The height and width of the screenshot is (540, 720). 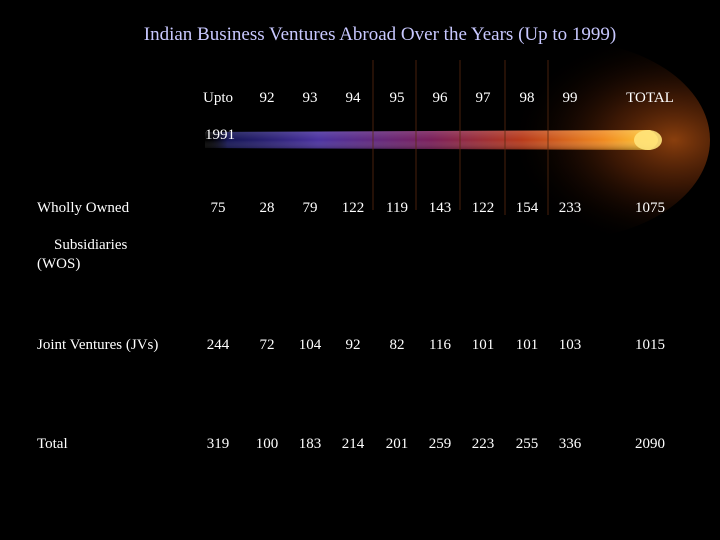 I want to click on column-header-upto: Upto, so click(x=218, y=98).